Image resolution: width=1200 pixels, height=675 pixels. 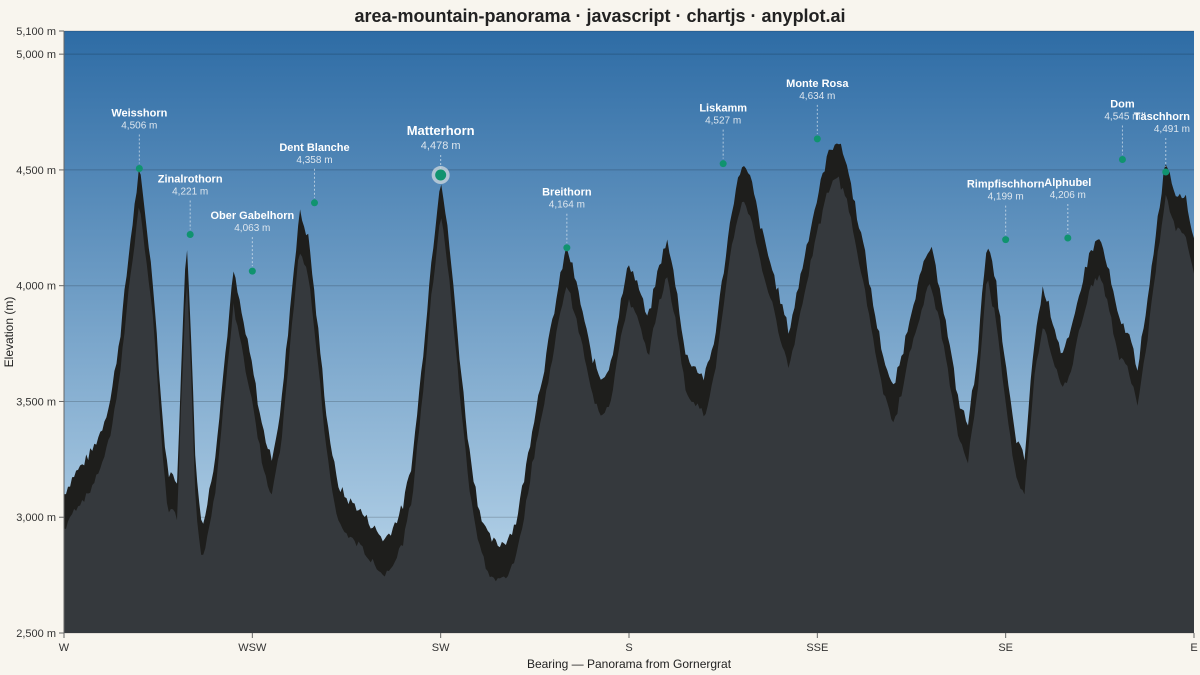 I want to click on peak-elevation-label: 4,527 m, so click(x=723, y=121).